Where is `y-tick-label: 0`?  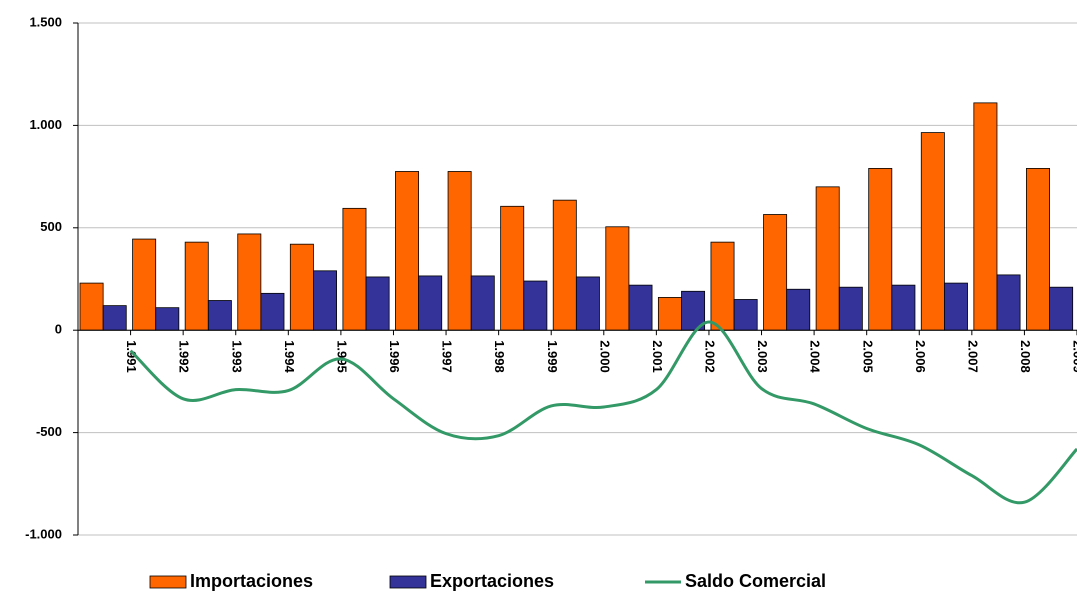 y-tick-label: 0 is located at coordinates (58, 329).